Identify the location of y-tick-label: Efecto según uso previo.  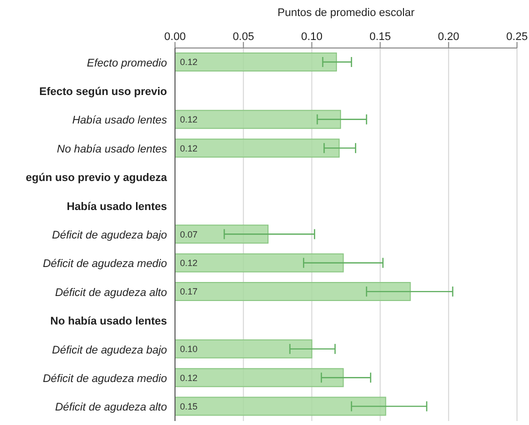
(103, 92).